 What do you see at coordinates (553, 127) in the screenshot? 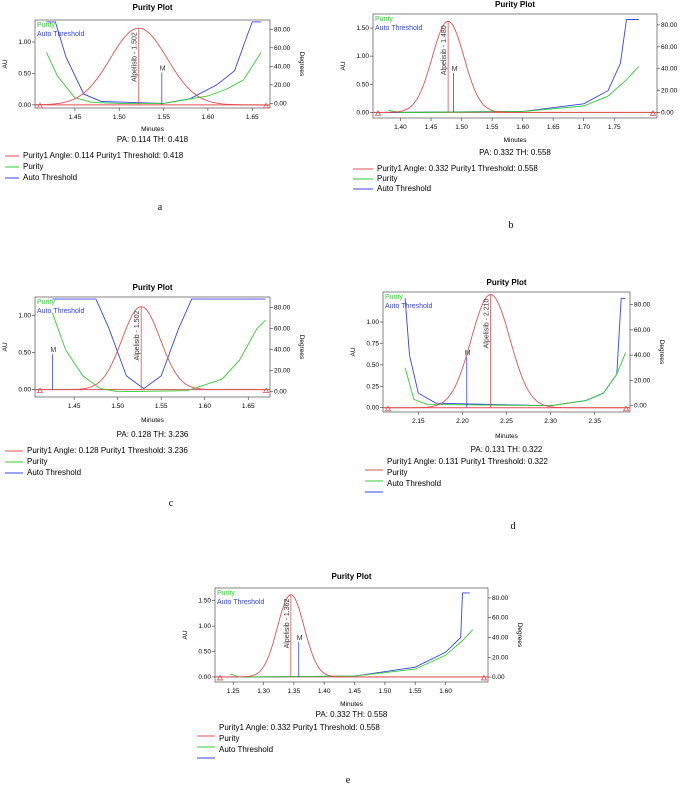
I see `x-tick-label: 1.65` at bounding box center [553, 127].